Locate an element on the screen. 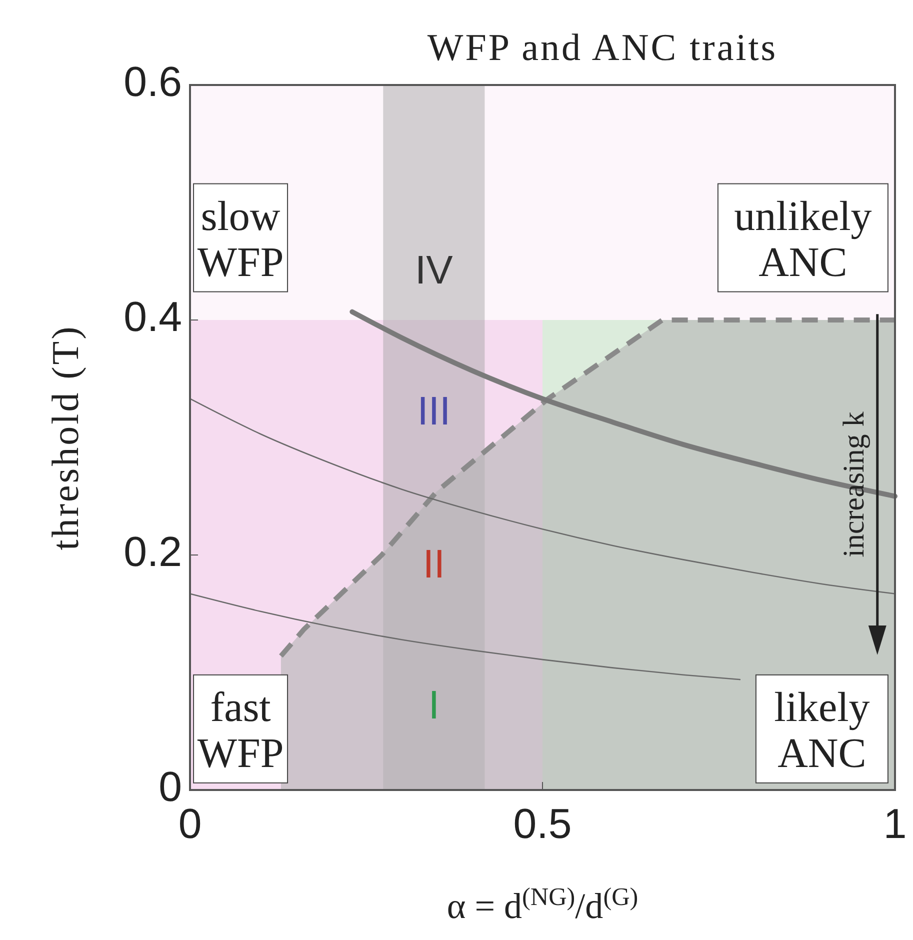 This screenshot has height=940, width=913. y-tick-label: 0.4 is located at coordinates (153, 316).